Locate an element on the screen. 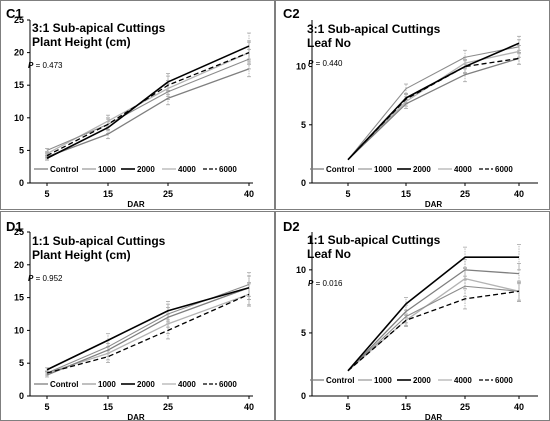 The width and height of the screenshot is (550, 421). panel-id: D1 is located at coordinates (14, 226).